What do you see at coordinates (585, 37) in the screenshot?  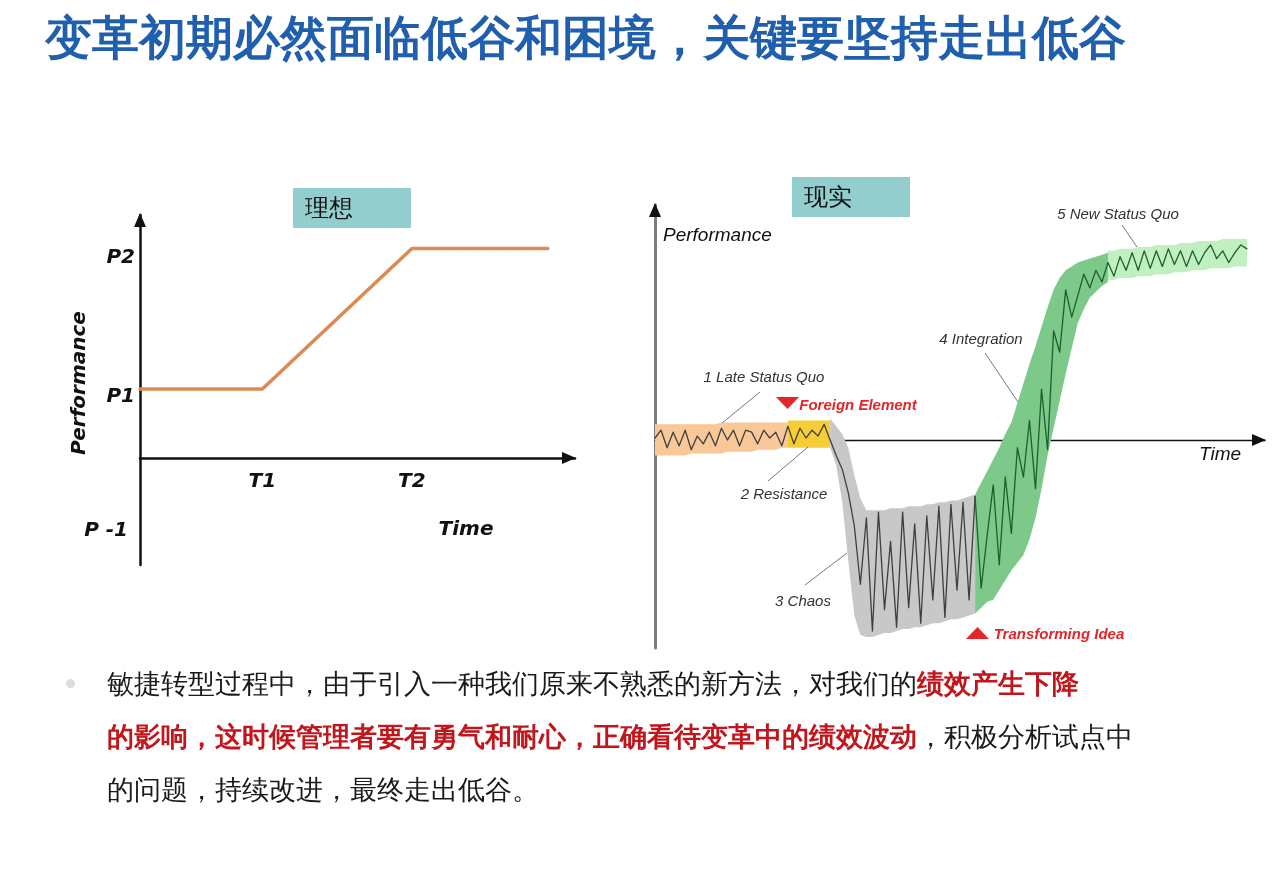 I see `chart-title: 变革初期必然面临低谷和困境，关键要坚持走出低谷` at bounding box center [585, 37].